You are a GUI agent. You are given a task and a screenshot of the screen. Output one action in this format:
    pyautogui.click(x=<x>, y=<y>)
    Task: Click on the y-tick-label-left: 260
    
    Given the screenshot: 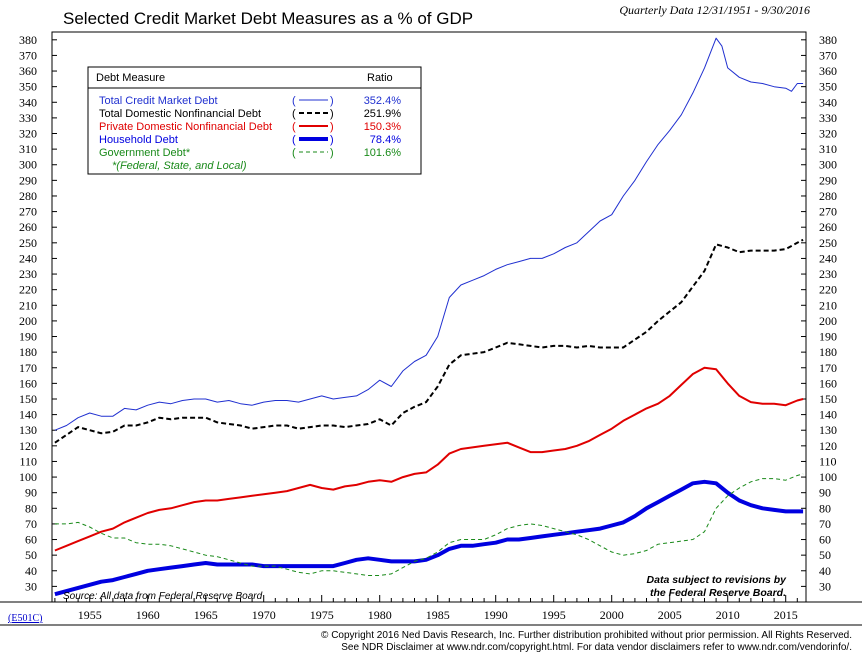 What is the action you would take?
    pyautogui.click(x=28, y=227)
    